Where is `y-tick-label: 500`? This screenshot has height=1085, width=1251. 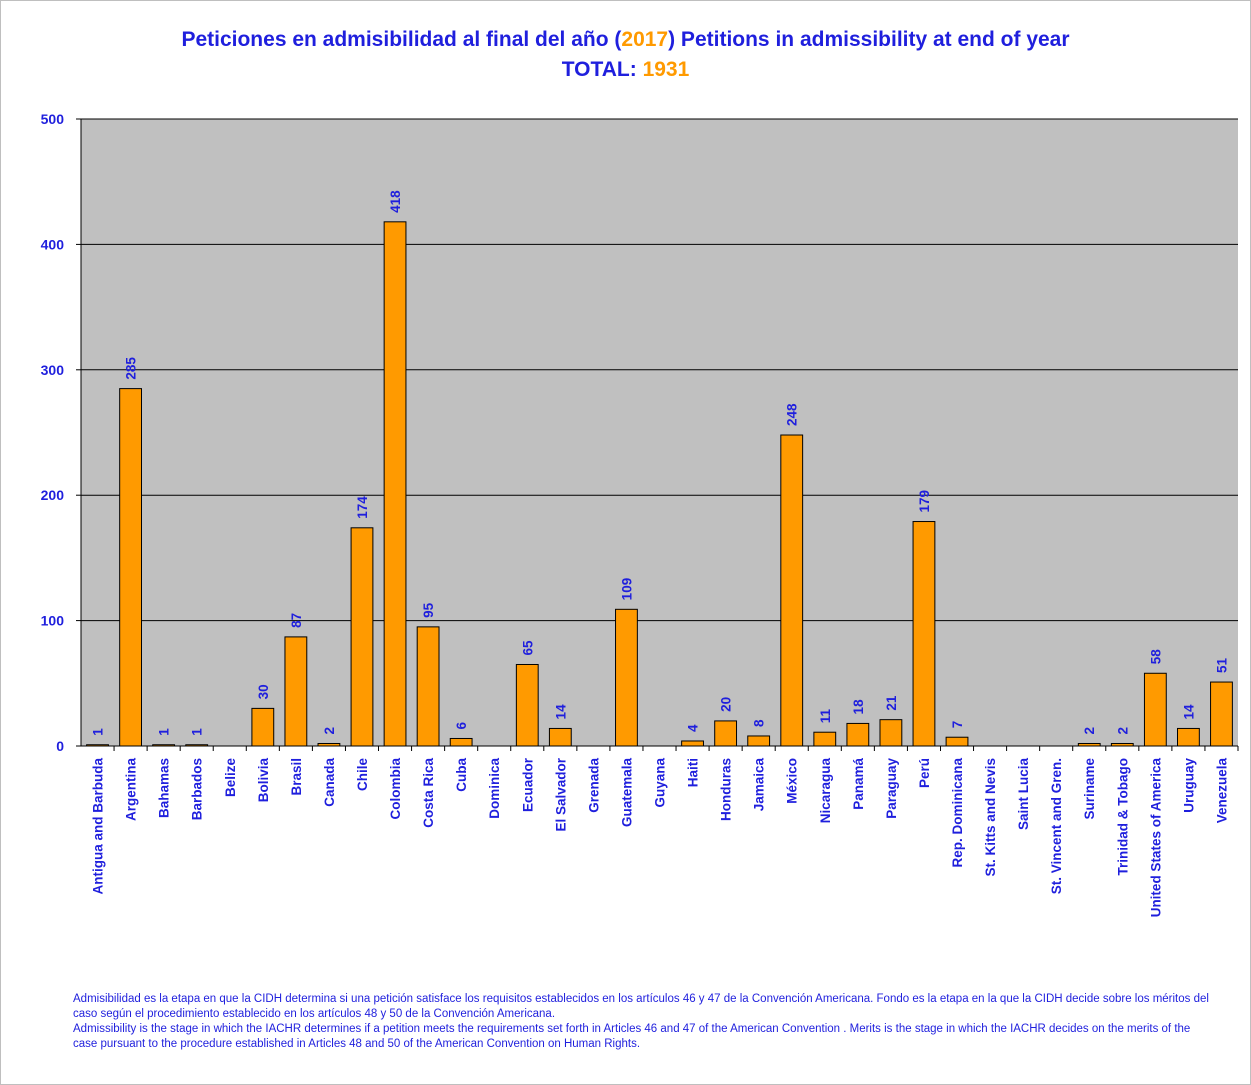
y-tick-label: 500 is located at coordinates (53, 119).